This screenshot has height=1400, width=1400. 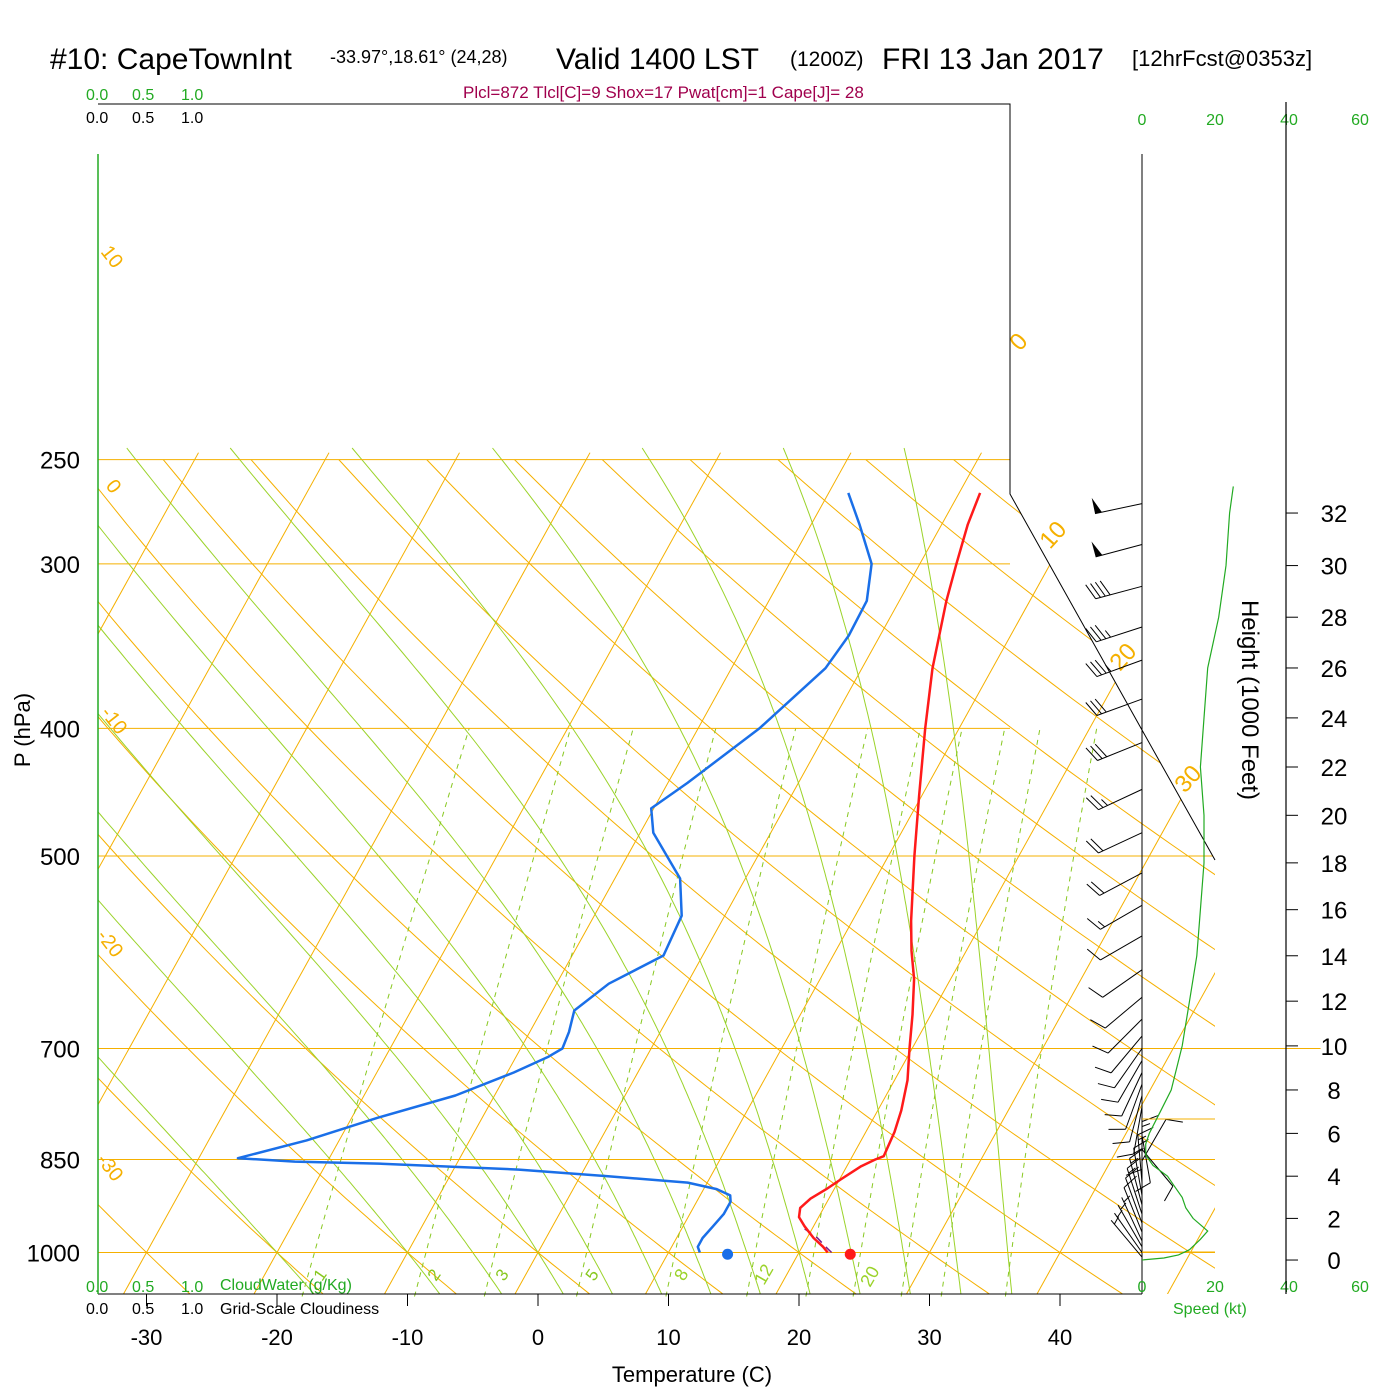 I want to click on pressure-tick-700: 700, so click(x=60, y=1049).